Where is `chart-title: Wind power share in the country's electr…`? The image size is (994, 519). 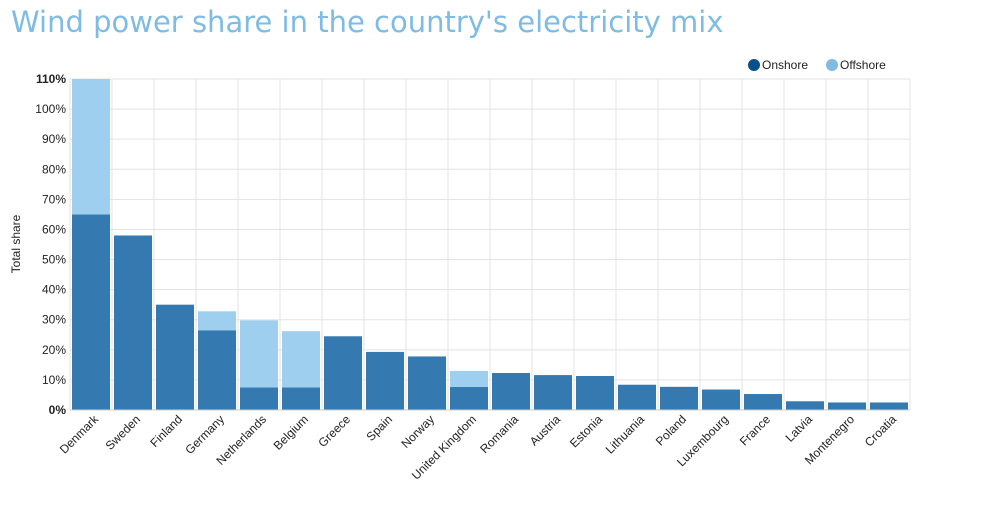 chart-title: Wind power share in the country's electr… is located at coordinates (367, 22).